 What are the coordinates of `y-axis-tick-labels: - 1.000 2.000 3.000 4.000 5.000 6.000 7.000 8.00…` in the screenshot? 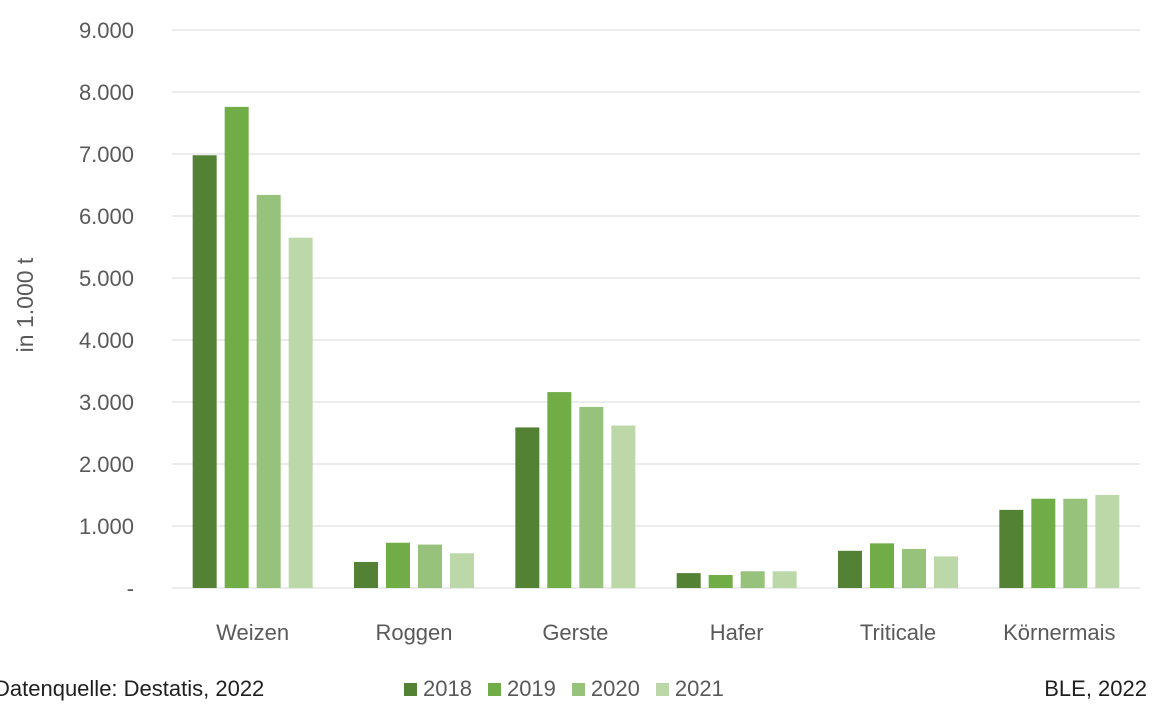 It's located at (106, 309).